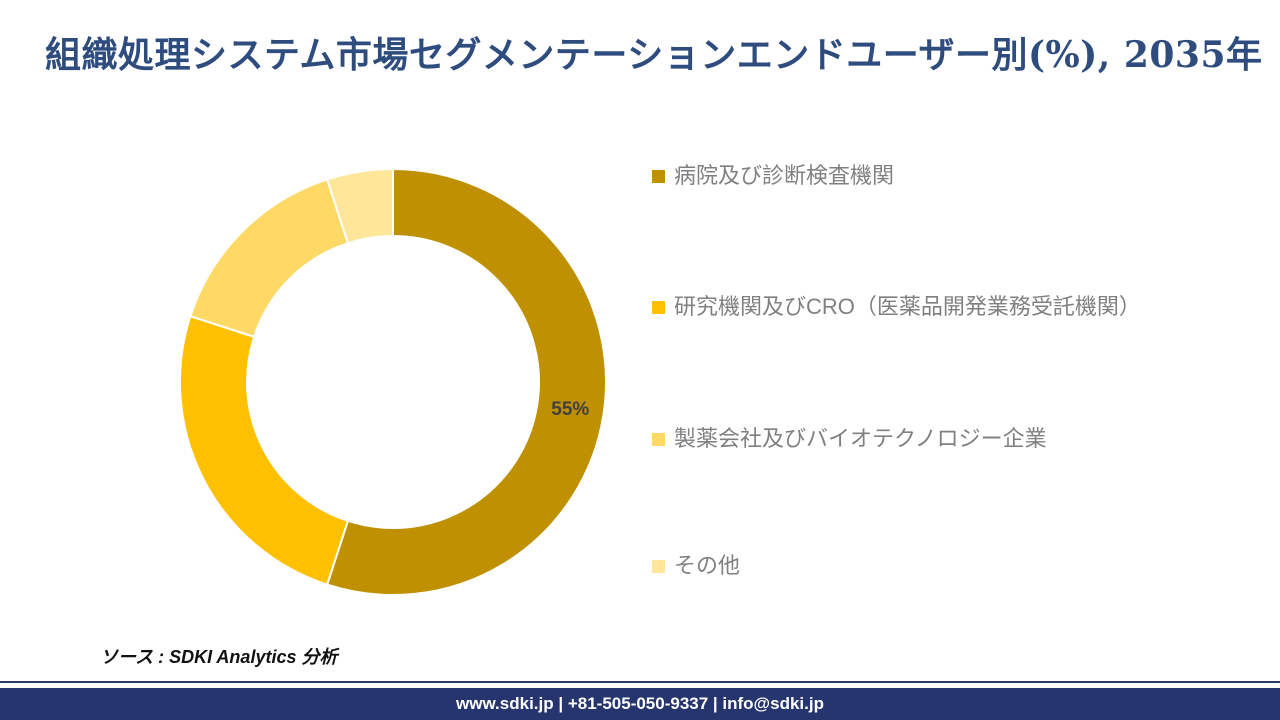 The image size is (1280, 720). Describe the element at coordinates (658, 176) in the screenshot. I see `legend-swatch-hospitals` at that location.